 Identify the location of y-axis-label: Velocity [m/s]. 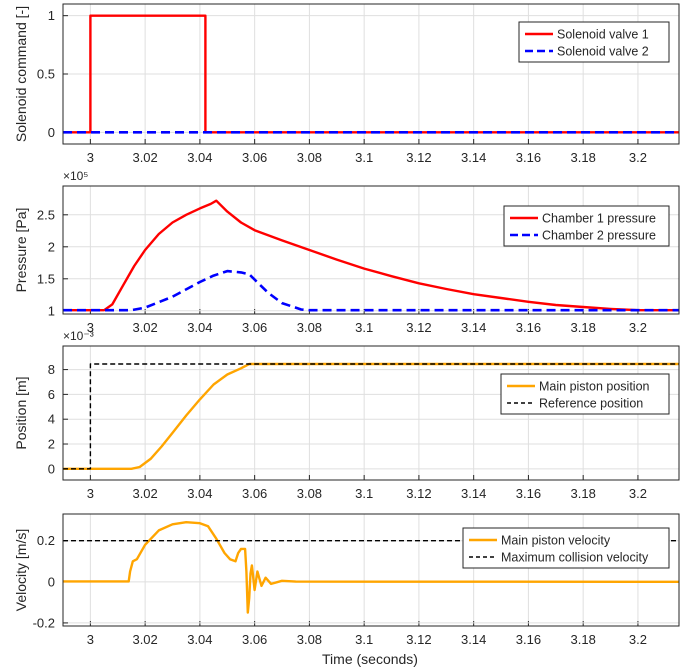
(21, 570).